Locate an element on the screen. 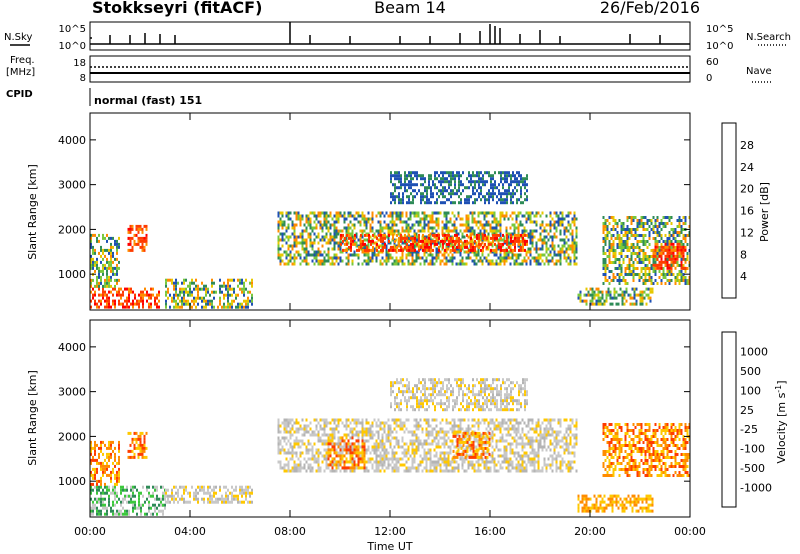 This screenshot has height=554, width=800. noise-strip-frame is located at coordinates (390, 36).